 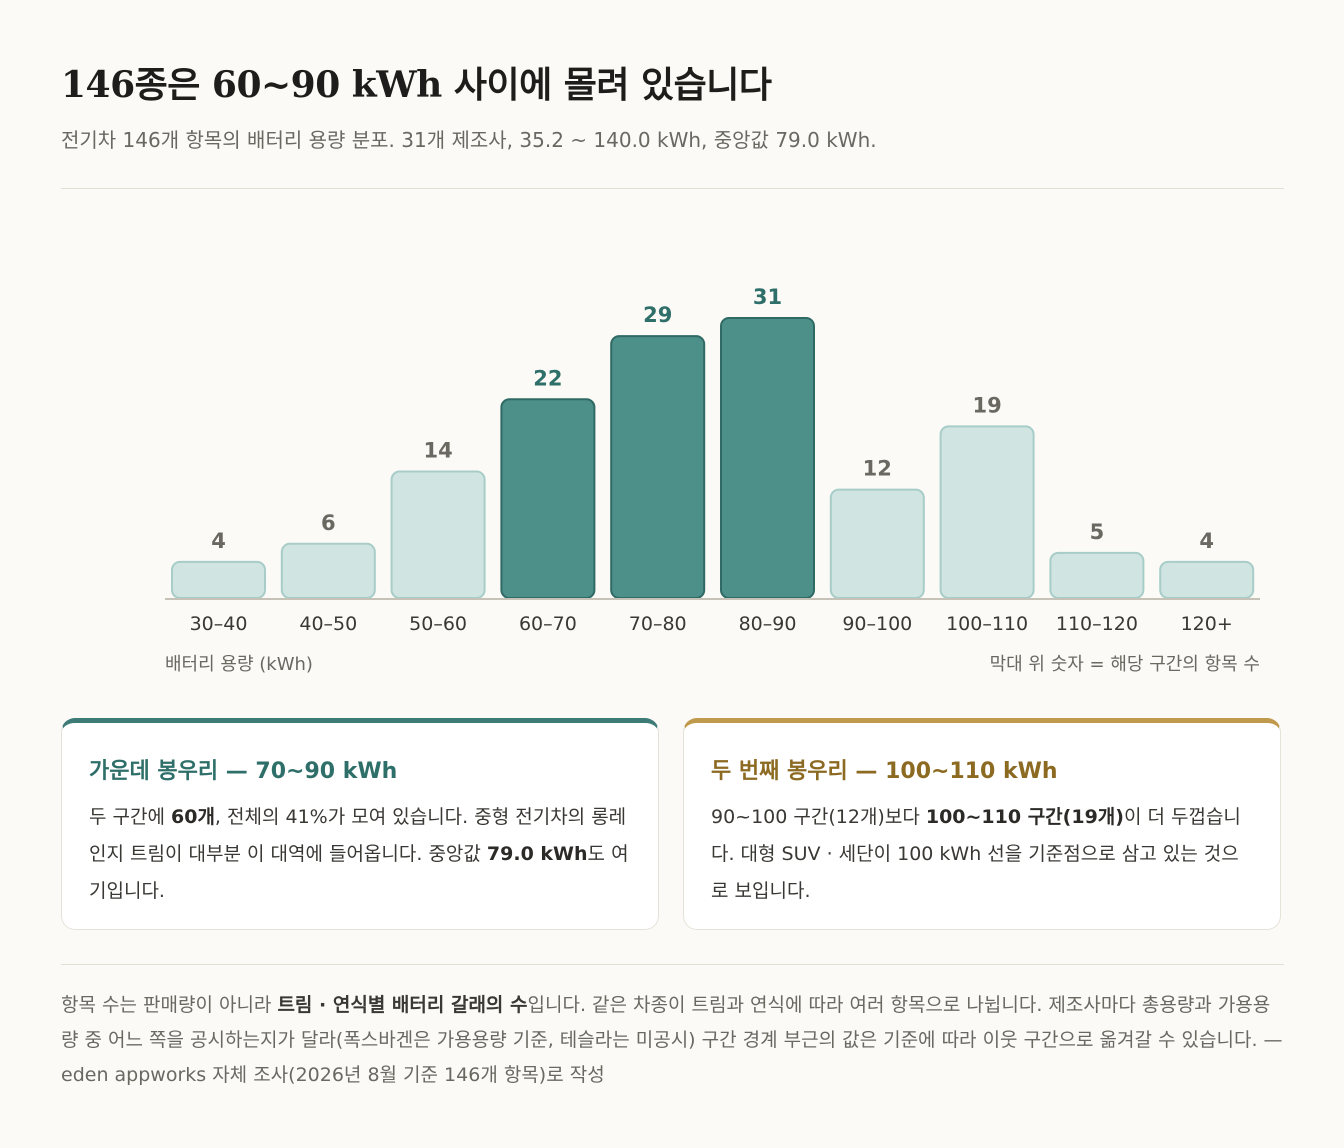 I want to click on bar-110–120, so click(x=1097, y=575).